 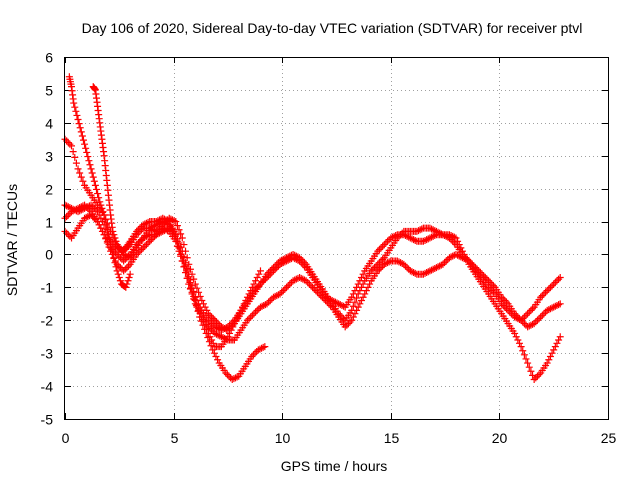 I want to click on x-tick-label: 15, so click(x=392, y=438).